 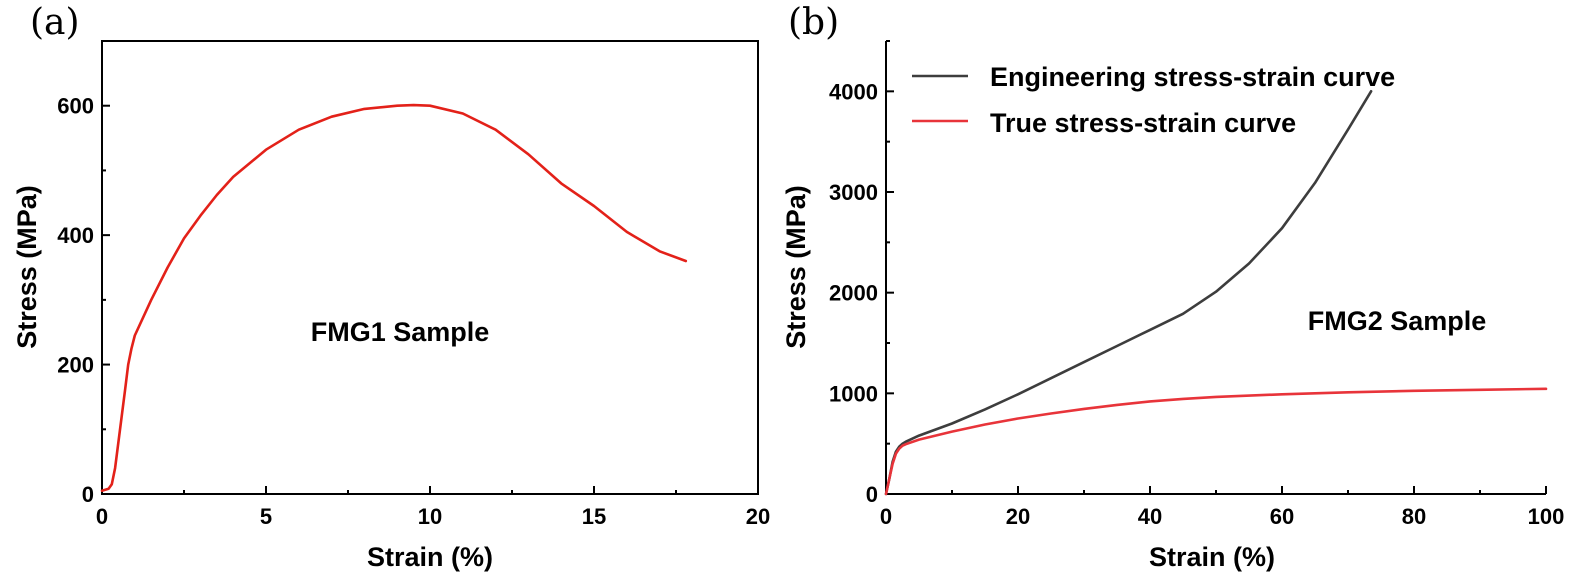 I want to click on y-tick-label: 3000, so click(x=853, y=192).